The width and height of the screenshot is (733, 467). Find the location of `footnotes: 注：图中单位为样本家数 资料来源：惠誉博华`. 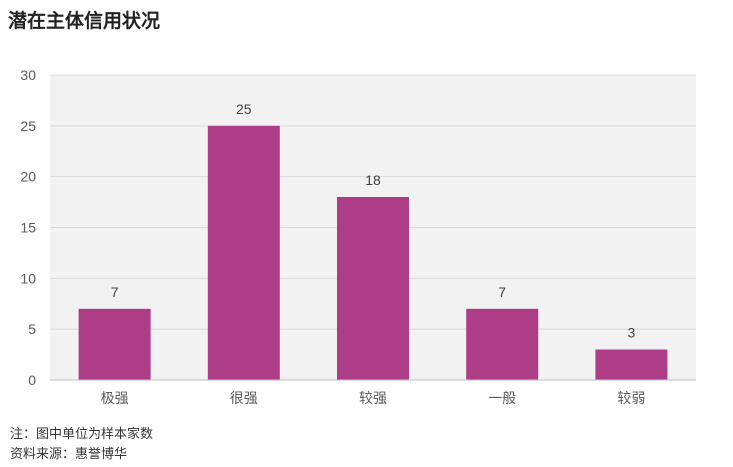

footnotes: 注：图中单位为样本家数 资料来源：惠誉博华 is located at coordinates (81, 444).